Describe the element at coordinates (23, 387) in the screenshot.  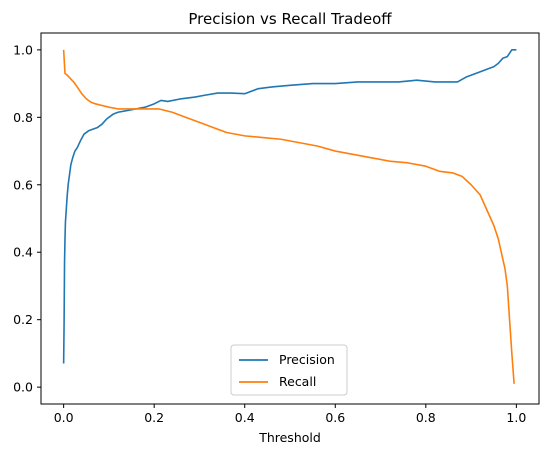
I see `y-tick-label: 0.0` at that location.